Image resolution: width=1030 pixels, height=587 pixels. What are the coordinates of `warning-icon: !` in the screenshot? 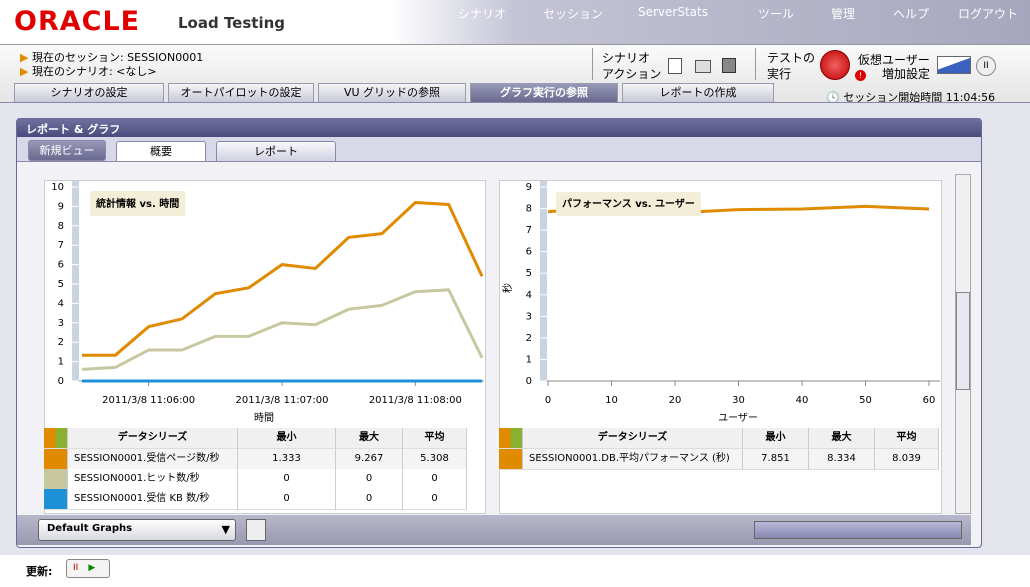 It's located at (860, 75).